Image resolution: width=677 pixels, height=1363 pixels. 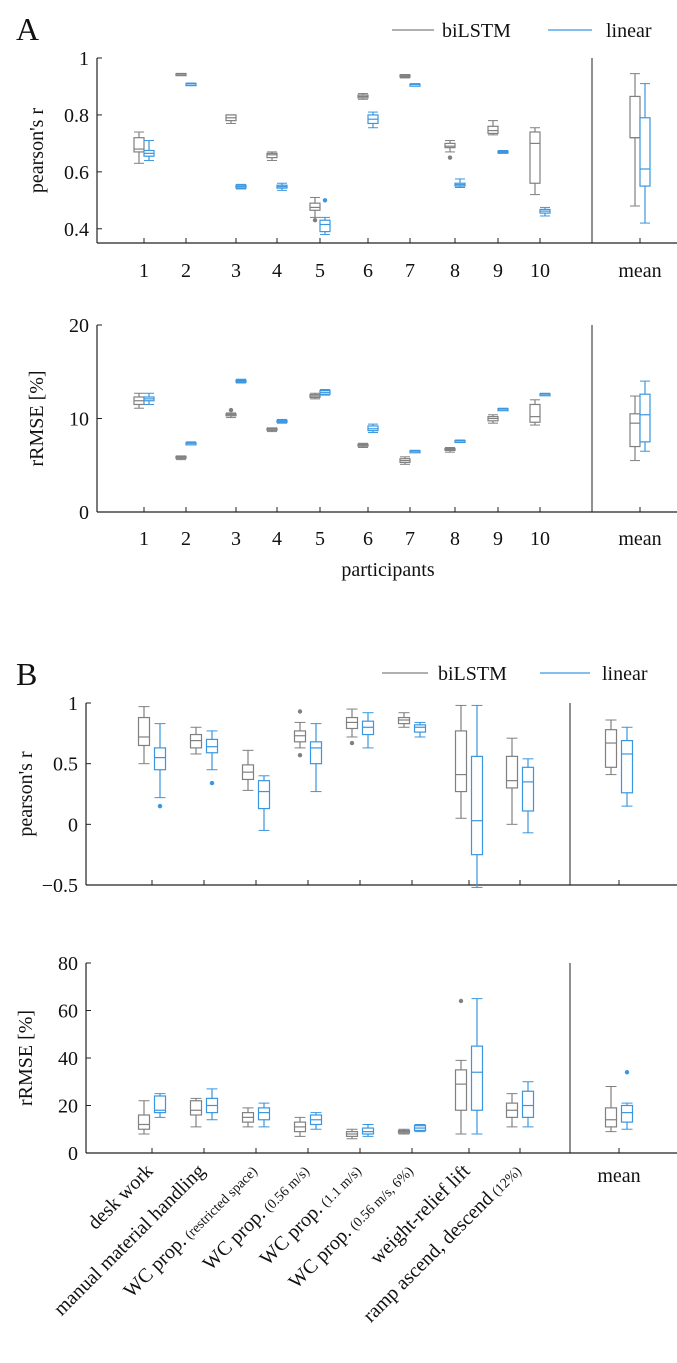 What do you see at coordinates (144, 271) in the screenshot?
I see `x-tick-label: 1` at bounding box center [144, 271].